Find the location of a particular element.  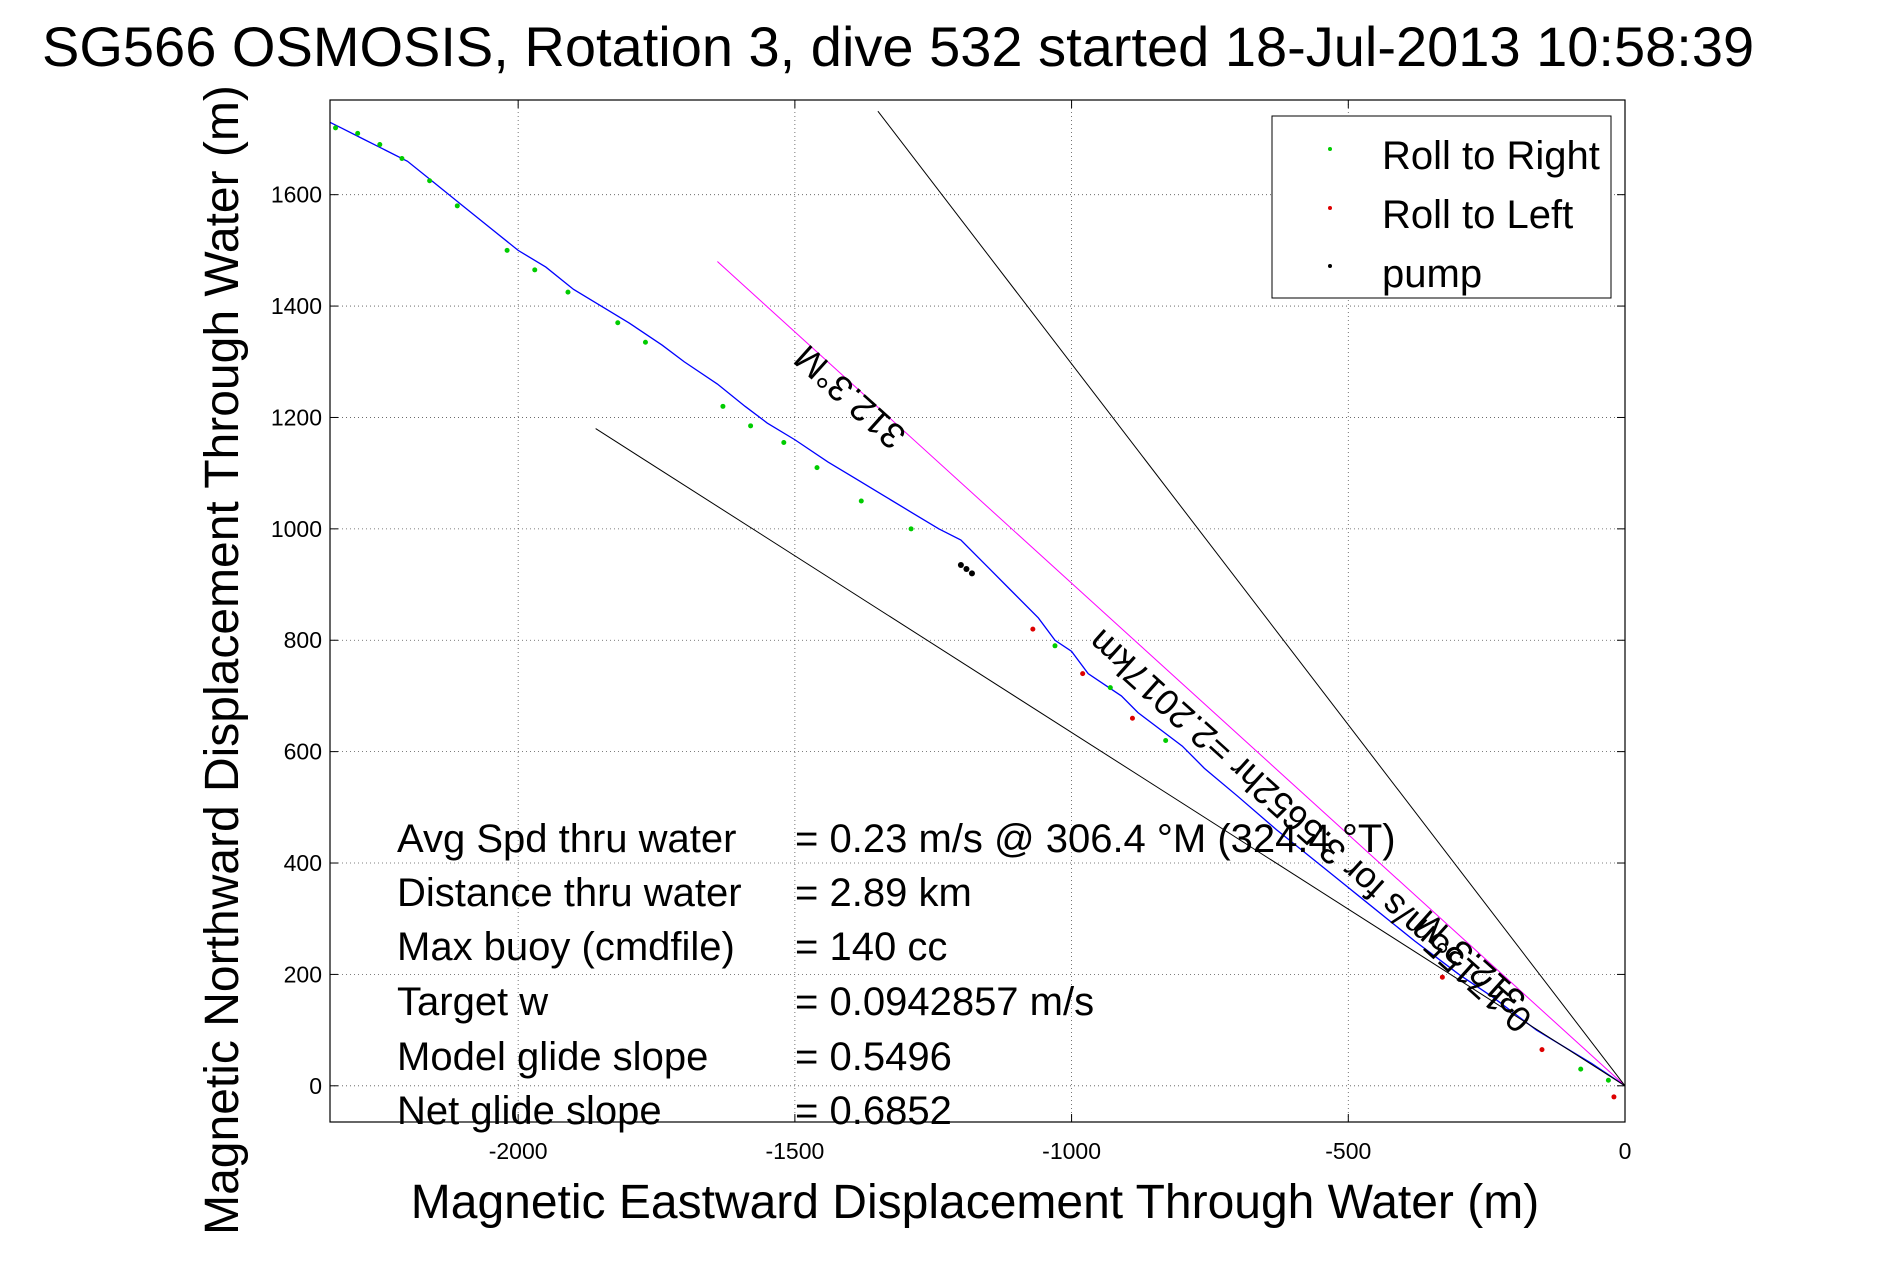

legend: Roll to Right Roll to Left pump is located at coordinates (1441, 207).